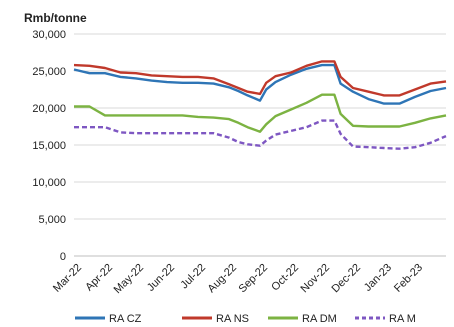  I want to click on x-tick-label: Oct-22, so click(285, 278).